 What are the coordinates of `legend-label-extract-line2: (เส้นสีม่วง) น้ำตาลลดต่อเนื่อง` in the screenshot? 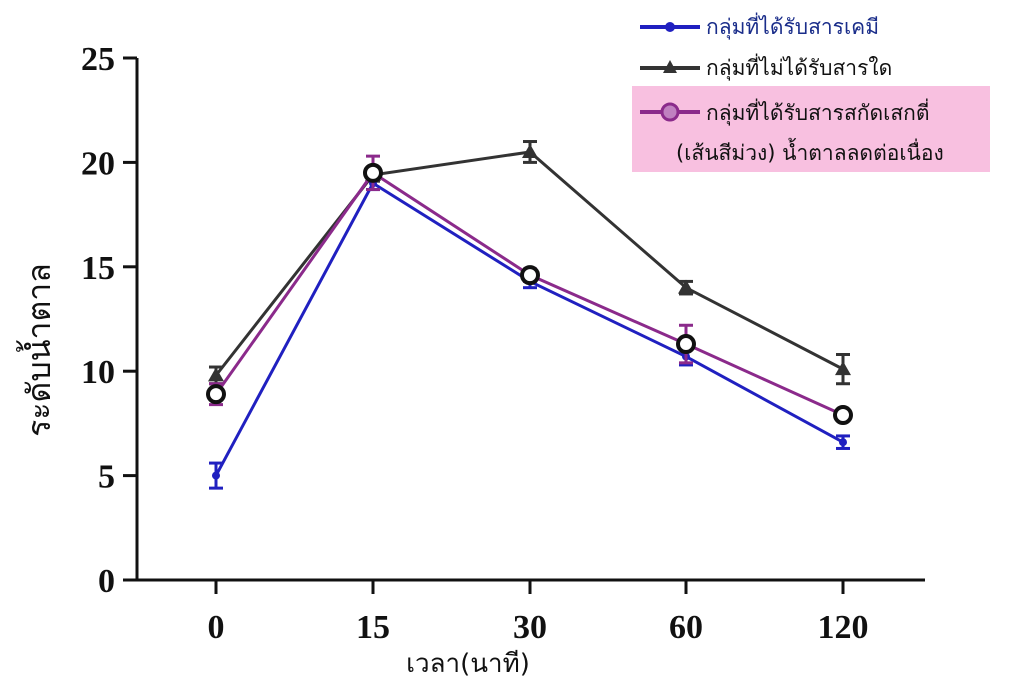 It's located at (810, 151).